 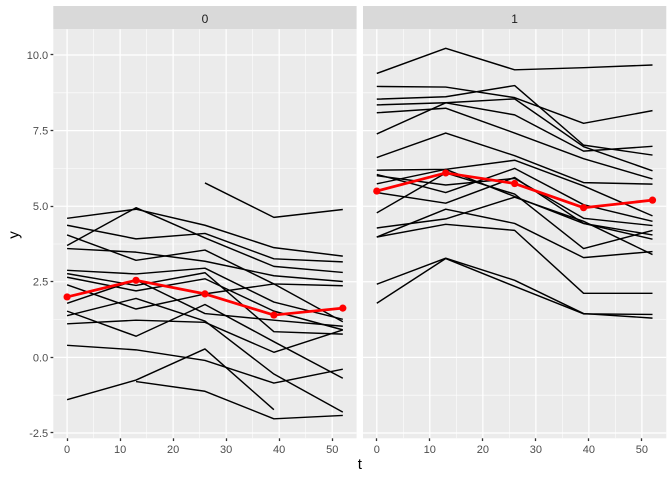 What do you see at coordinates (37, 56) in the screenshot?
I see `svg-text: 10.0` at bounding box center [37, 56].